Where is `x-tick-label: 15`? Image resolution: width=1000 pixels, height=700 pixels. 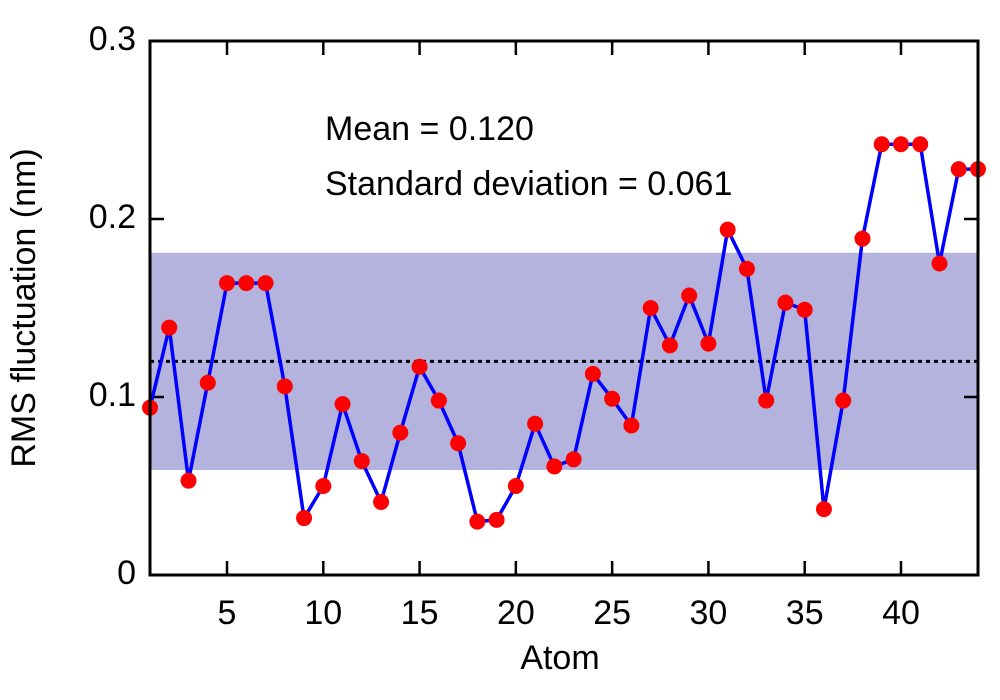
x-tick-label: 15 is located at coordinates (420, 613).